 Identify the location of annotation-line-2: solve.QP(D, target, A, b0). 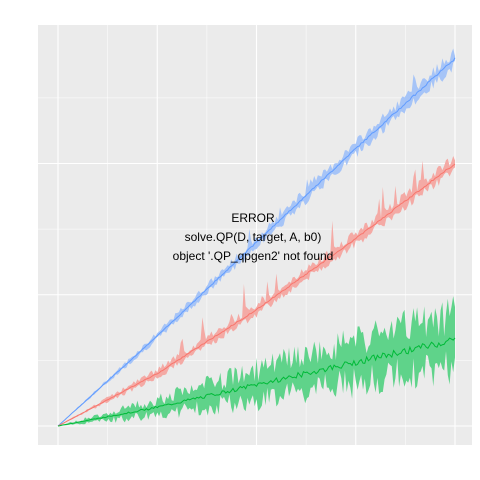
(253, 237).